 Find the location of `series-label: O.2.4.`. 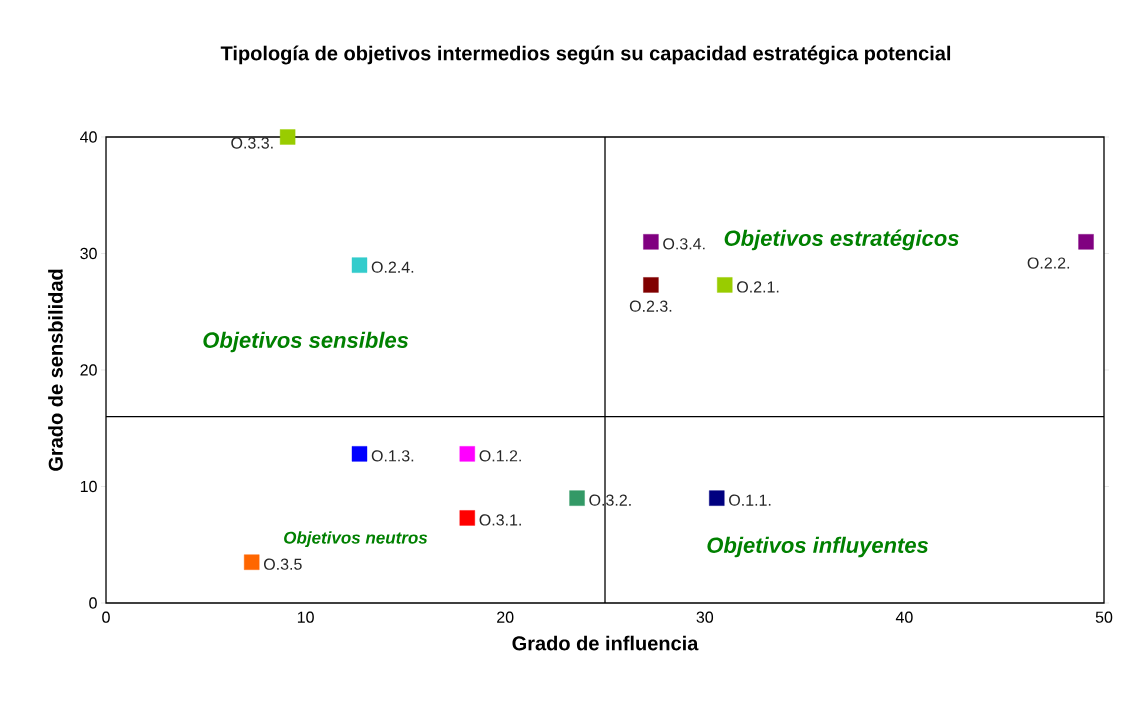

series-label: O.2.4. is located at coordinates (392, 267).